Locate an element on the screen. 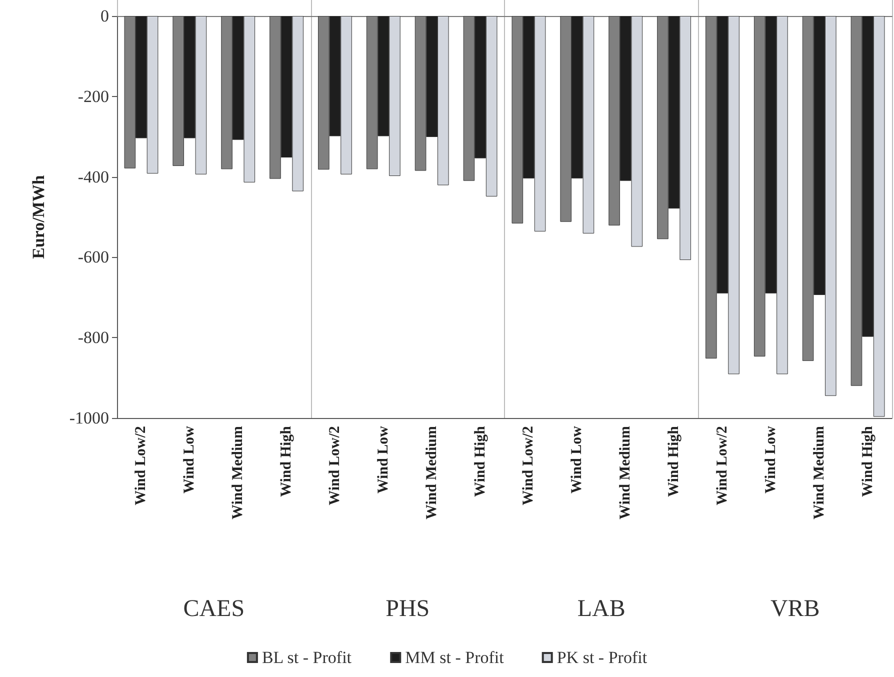 This screenshot has height=677, width=894. legend-label: BL st - Profit is located at coordinates (307, 657).